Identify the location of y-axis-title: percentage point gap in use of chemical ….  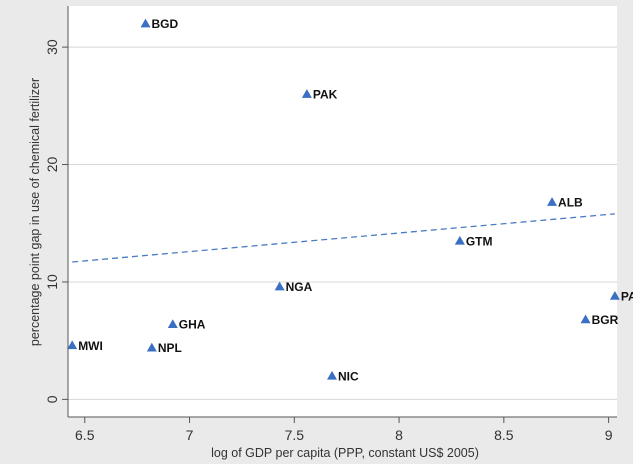
(35, 212).